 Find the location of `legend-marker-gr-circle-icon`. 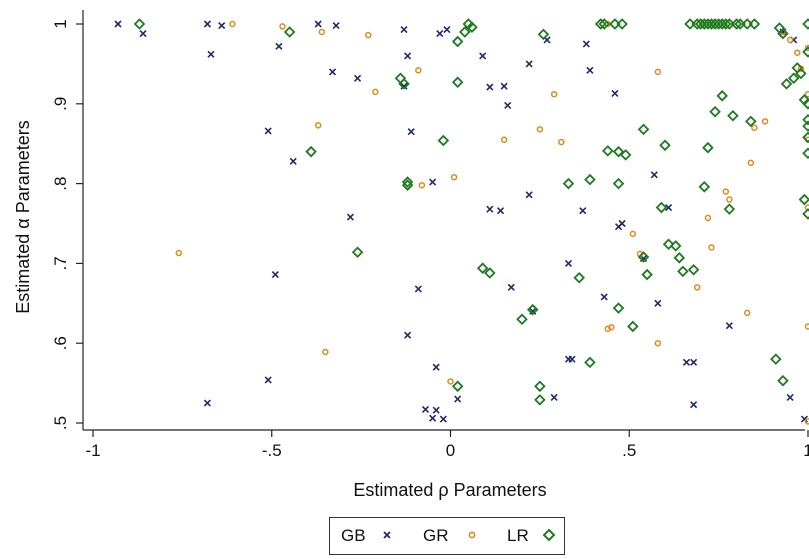

legend-marker-gr-circle-icon is located at coordinates (472, 535).